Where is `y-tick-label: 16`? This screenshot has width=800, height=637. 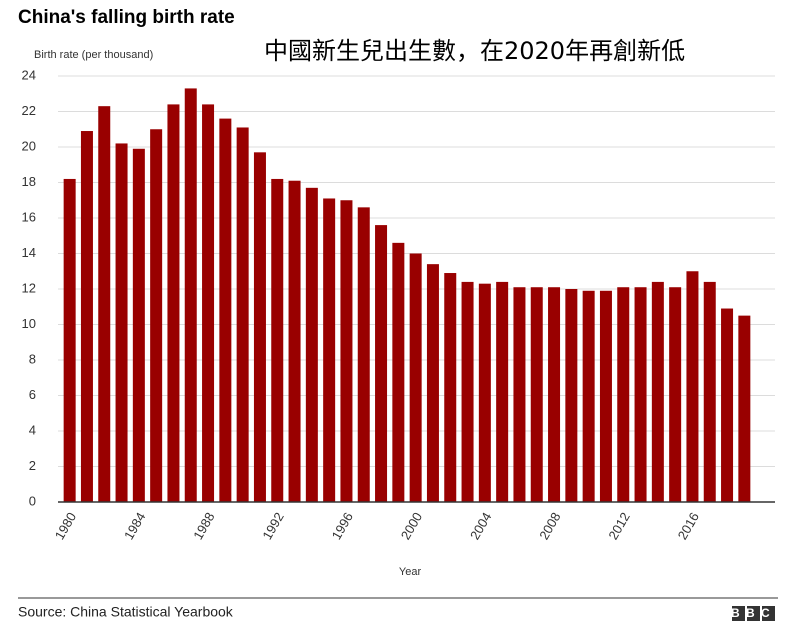 y-tick-label: 16 is located at coordinates (29, 216).